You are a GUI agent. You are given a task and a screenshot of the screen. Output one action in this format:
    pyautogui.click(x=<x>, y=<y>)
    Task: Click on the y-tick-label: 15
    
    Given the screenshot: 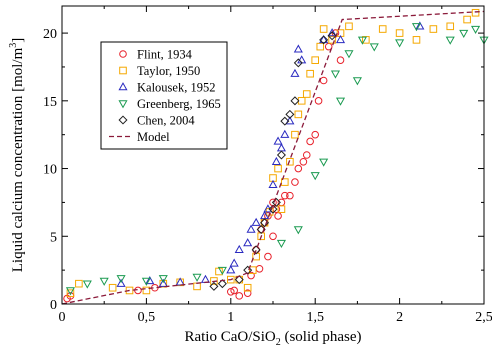 What is the action you would take?
    pyautogui.click(x=50, y=102)
    